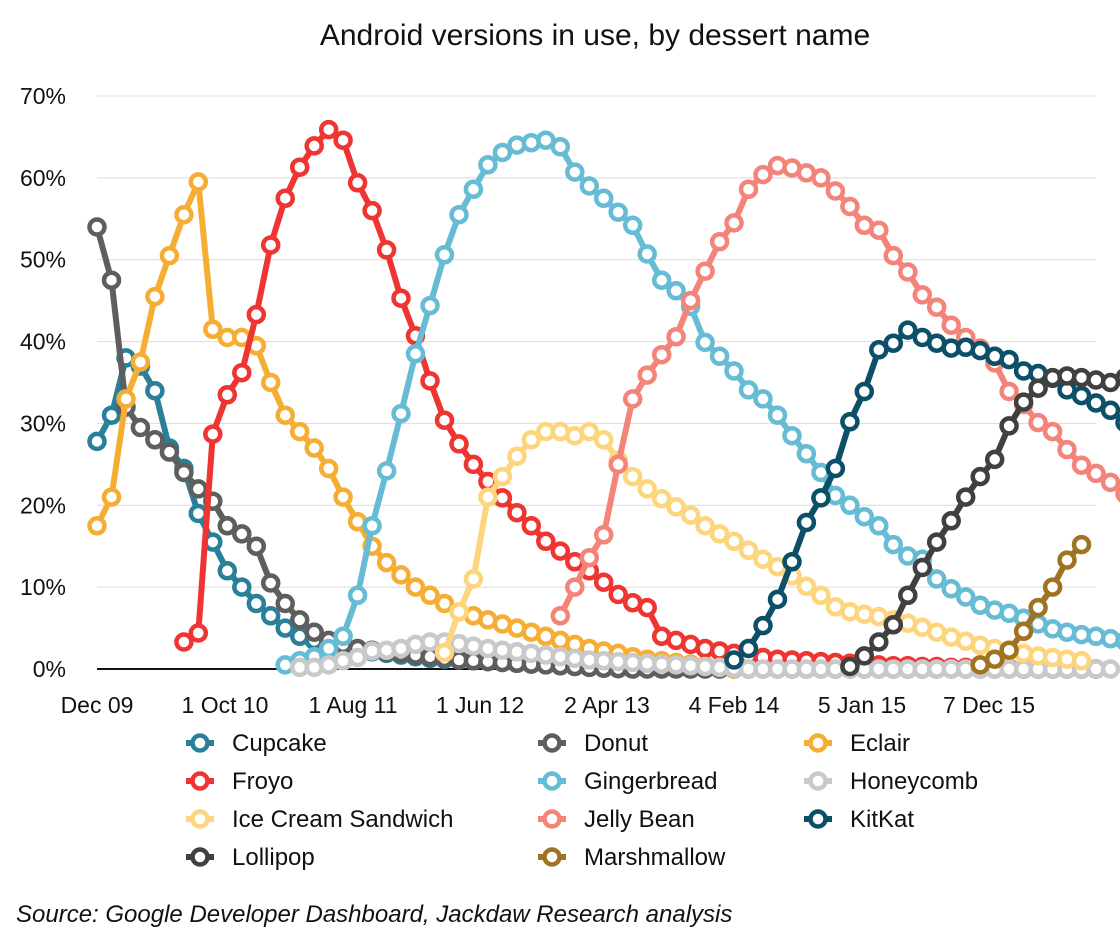  Describe the element at coordinates (734, 705) in the screenshot. I see `x-tick-label: 4 Feb 14` at that location.